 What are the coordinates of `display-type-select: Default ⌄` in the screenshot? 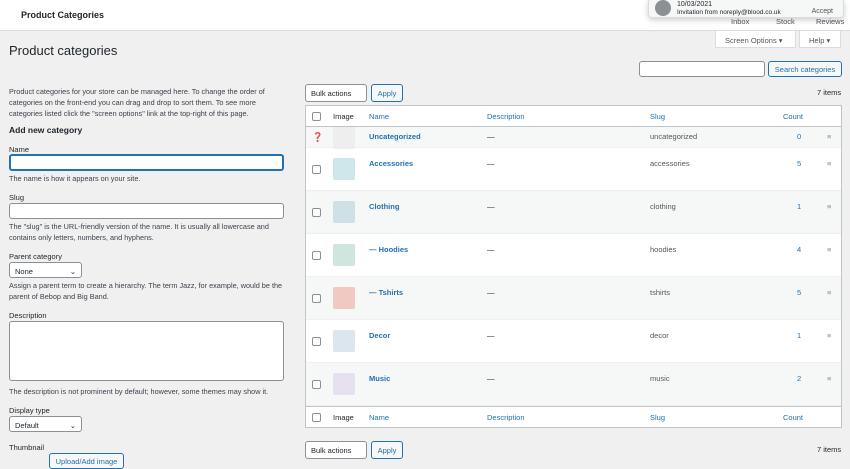 It's located at (45, 424).